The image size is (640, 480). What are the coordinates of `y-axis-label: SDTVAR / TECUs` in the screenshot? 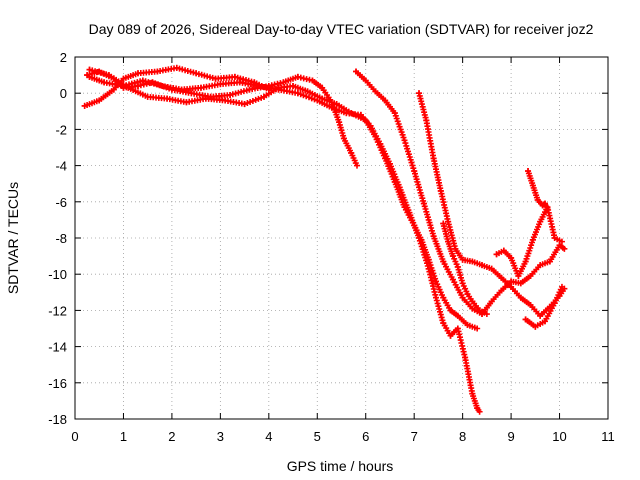 It's located at (13, 238).